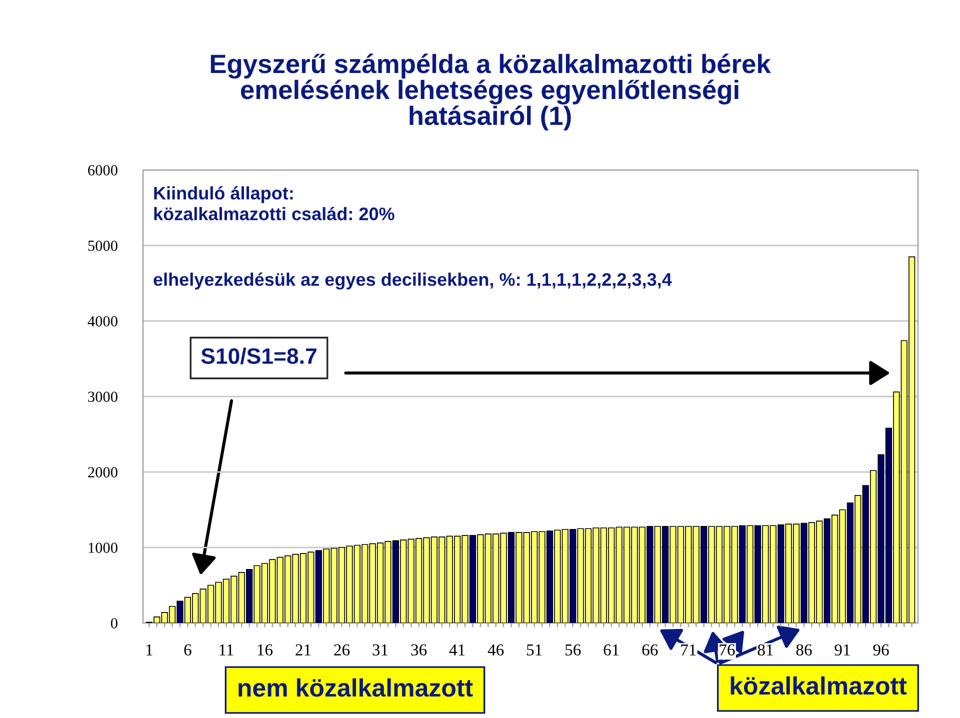 The width and height of the screenshot is (960, 718). What do you see at coordinates (688, 650) in the screenshot?
I see `x-tick-label: 71` at bounding box center [688, 650].